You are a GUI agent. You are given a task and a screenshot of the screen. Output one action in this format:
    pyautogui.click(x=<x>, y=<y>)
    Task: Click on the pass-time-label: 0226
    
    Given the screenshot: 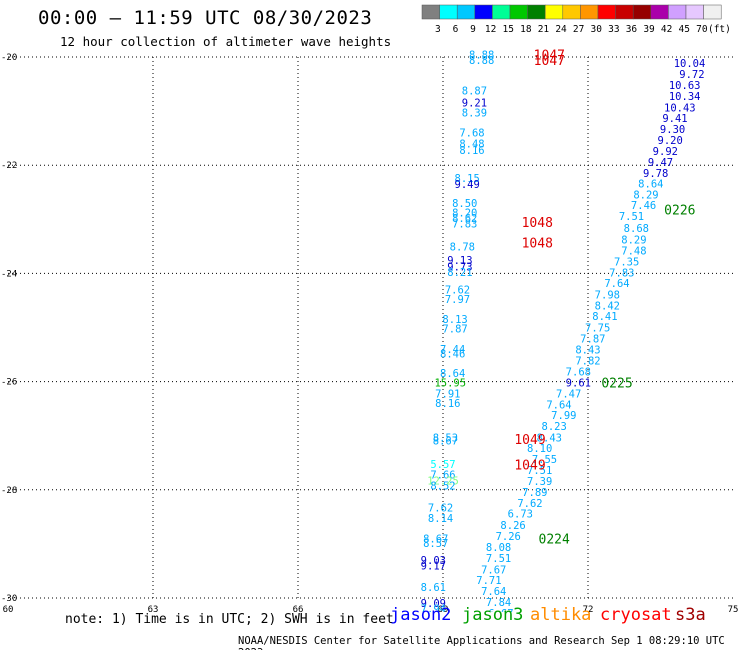 What is the action you would take?
    pyautogui.click(x=679, y=211)
    